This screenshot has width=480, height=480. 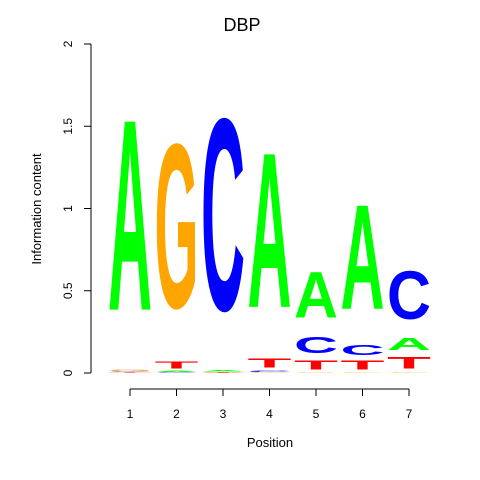 I want to click on y-tick-label: 0.5, so click(x=68, y=290).